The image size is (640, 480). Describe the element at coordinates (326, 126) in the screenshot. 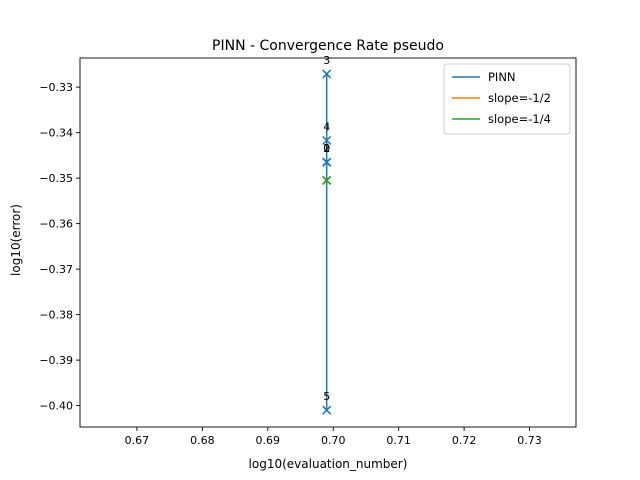

I see `point-label-3: 4` at that location.